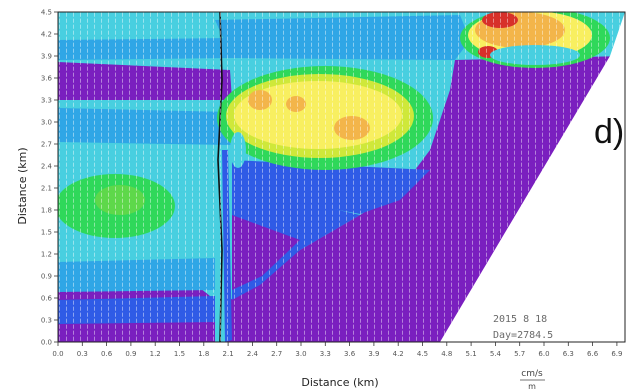 This screenshot has width=634, height=392. Describe the element at coordinates (46, 255) in the screenshot. I see `y-tick-label: 1.2` at that location.